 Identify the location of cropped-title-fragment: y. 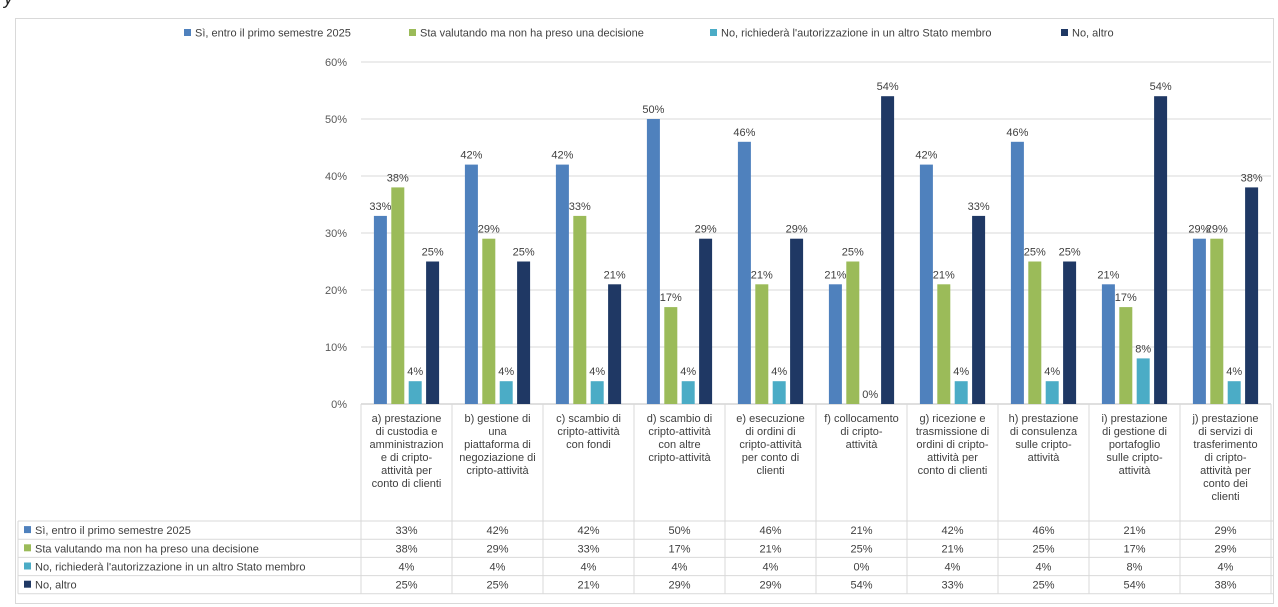
(20, 4).